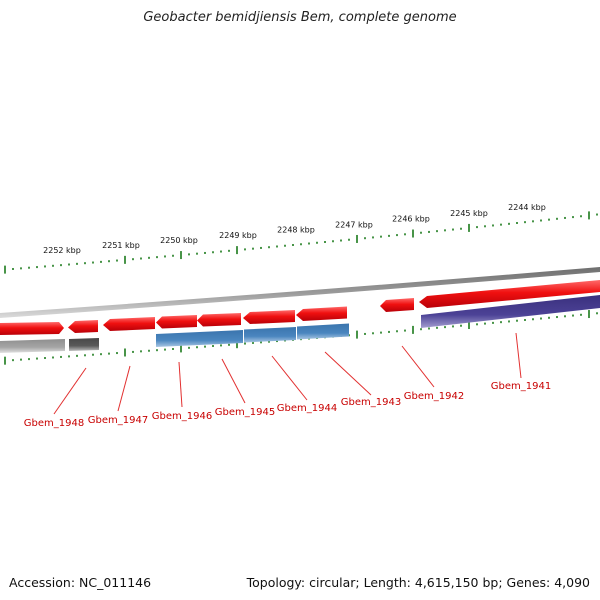 Image resolution: width=600 pixels, height=600 pixels. What do you see at coordinates (84, 344) in the screenshot?
I see `gene-block-gbem-1947-rev` at bounding box center [84, 344].